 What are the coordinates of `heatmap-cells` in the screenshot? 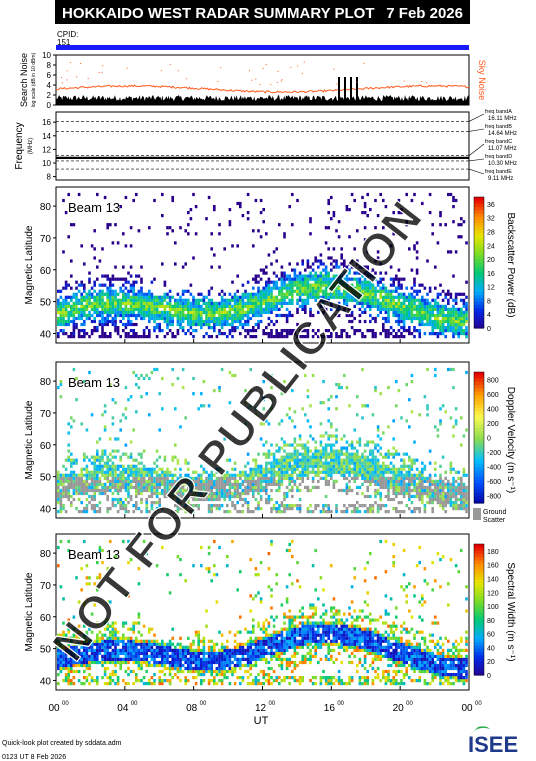 It's located at (262, 440).